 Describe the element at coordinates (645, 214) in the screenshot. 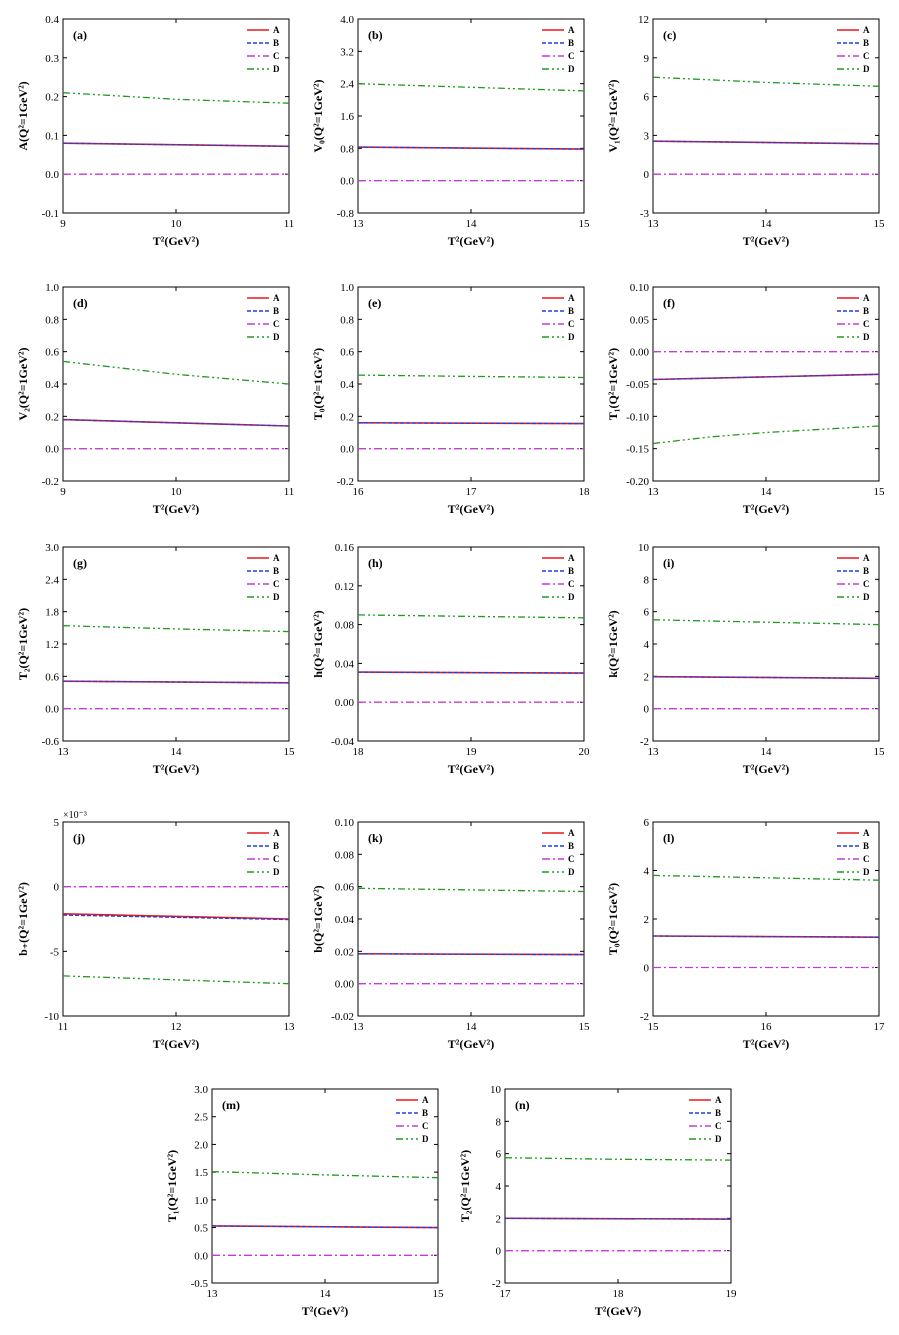

I see `y-tick-label: -3` at that location.